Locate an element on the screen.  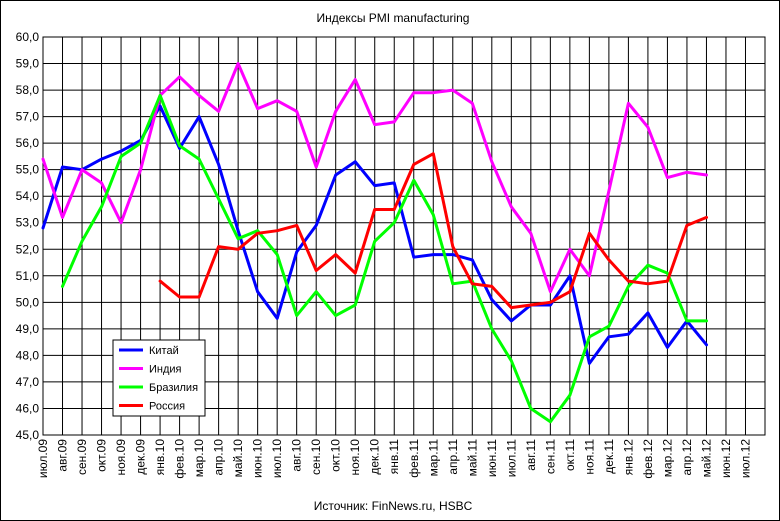
x-tick-label: окт.09 is located at coordinates (102, 455).